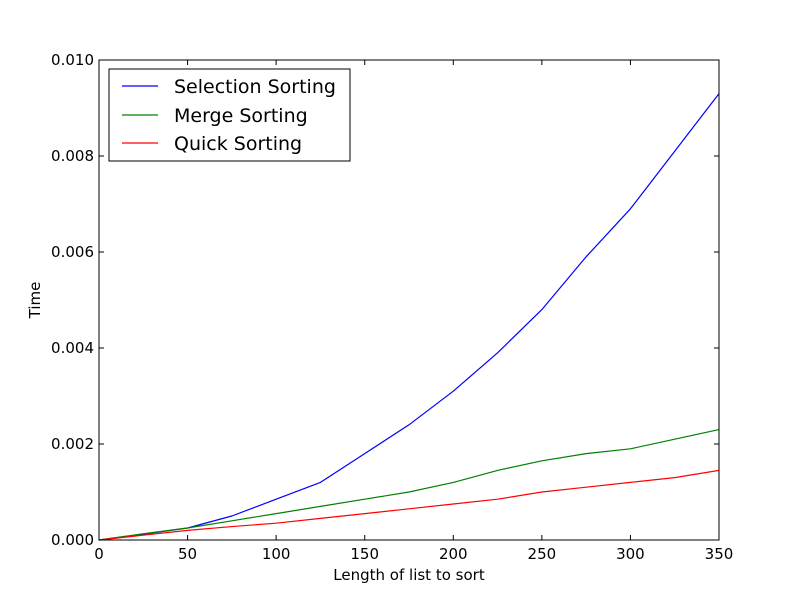 Image resolution: width=800 pixels, height=600 pixels. I want to click on x-axis-label: Length of list to sort, so click(409, 575).